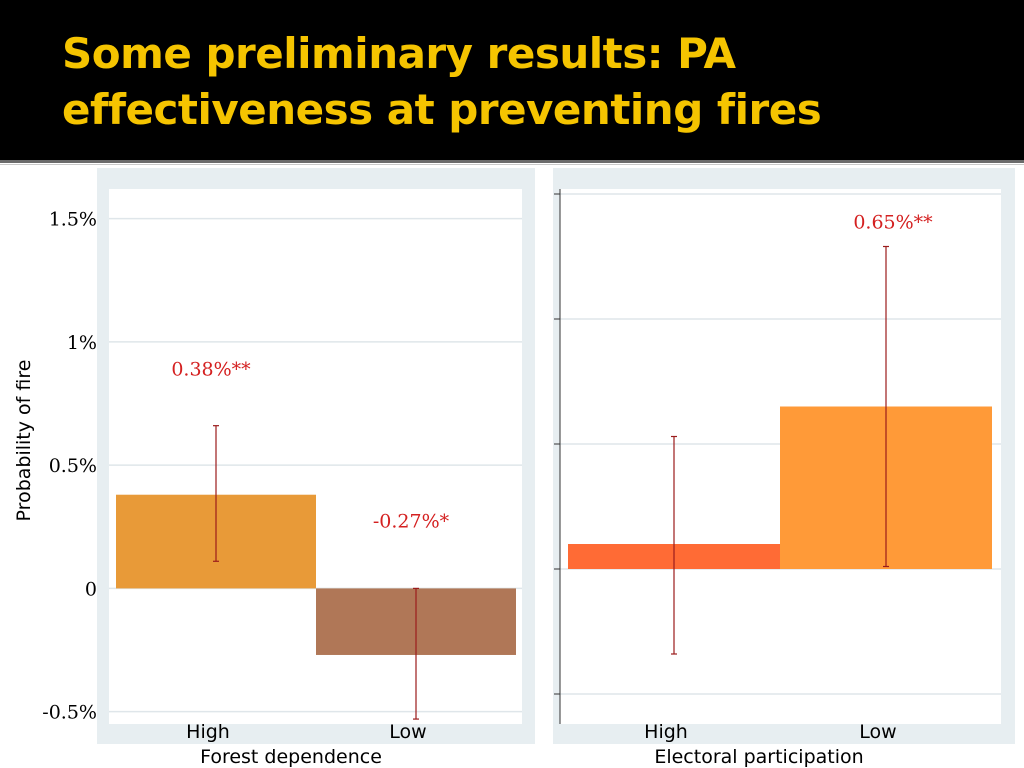 The image size is (1024, 768). I want to click on chart2-x-axis-title: Electoral participation, so click(758, 757).